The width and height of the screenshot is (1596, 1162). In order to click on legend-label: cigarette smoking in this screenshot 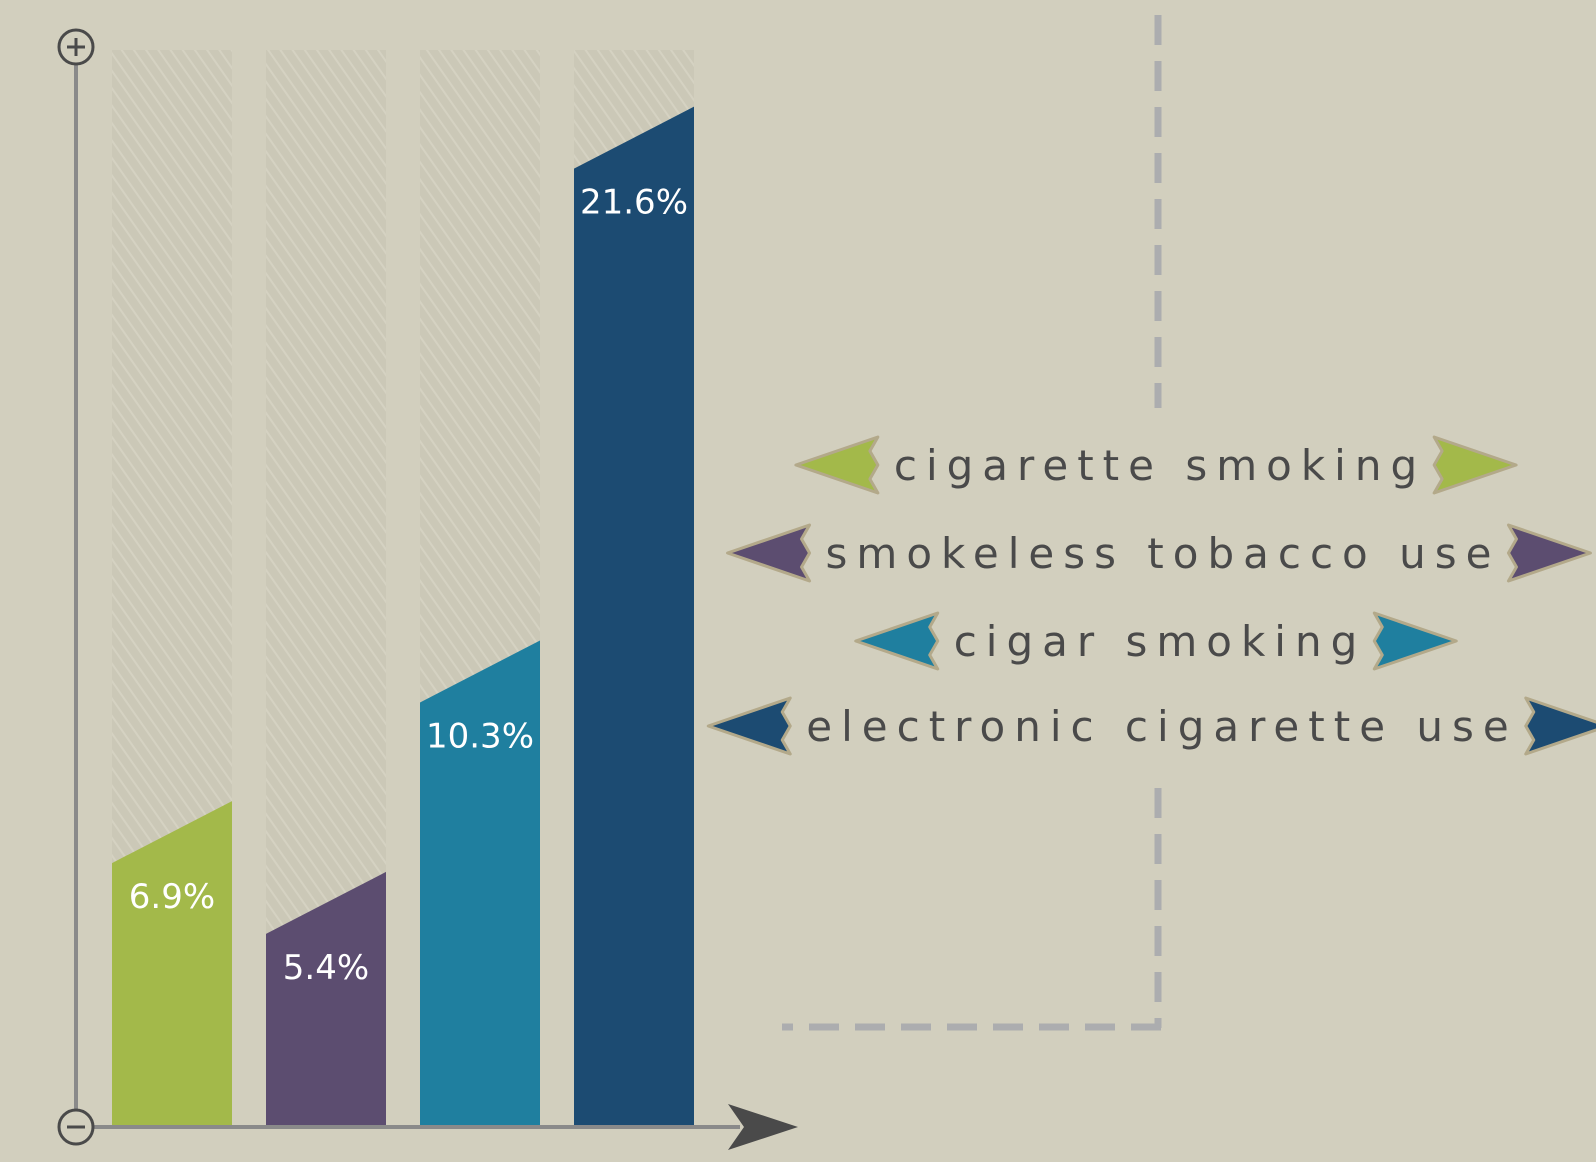, I will do `click(1160, 465)`.